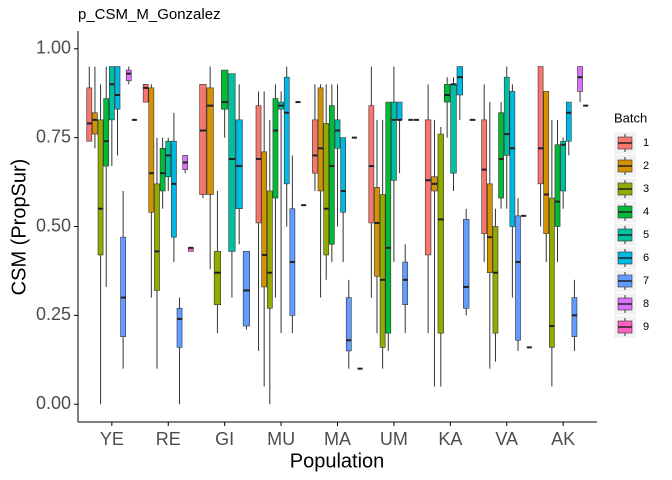 The width and height of the screenshot is (672, 480). Describe the element at coordinates (53, 314) in the screenshot. I see `y-tick-label: 0.25` at that location.